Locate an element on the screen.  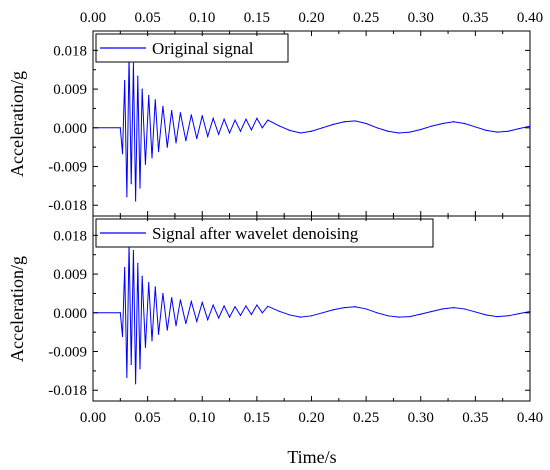
x-tick-label-top: 0.20 is located at coordinates (311, 18).